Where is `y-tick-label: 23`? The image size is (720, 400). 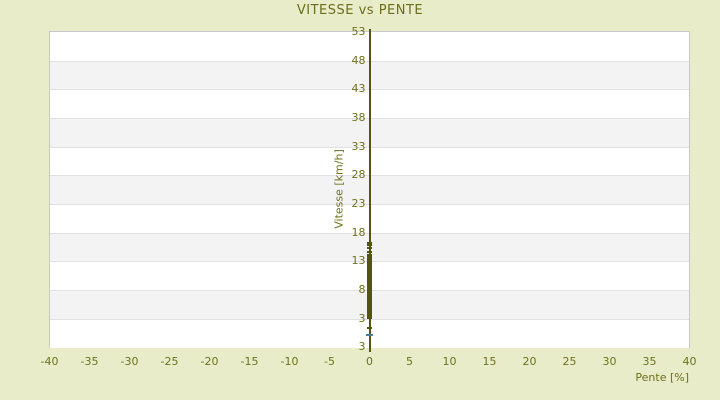
y-tick-label: 23 is located at coordinates (358, 203).